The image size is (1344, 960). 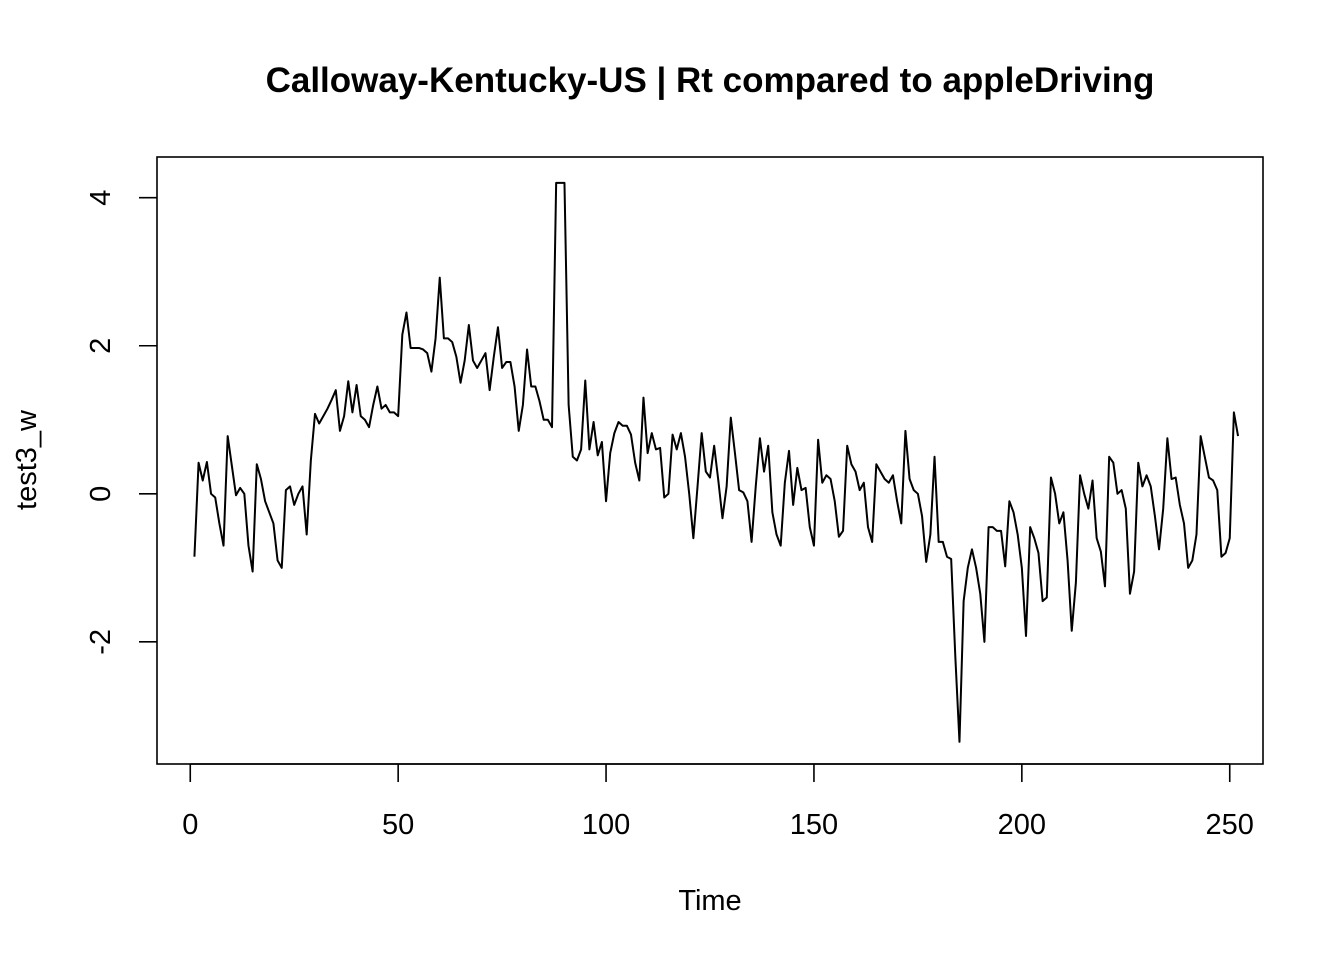 What do you see at coordinates (814, 825) in the screenshot?
I see `x-tick-label: 150` at bounding box center [814, 825].